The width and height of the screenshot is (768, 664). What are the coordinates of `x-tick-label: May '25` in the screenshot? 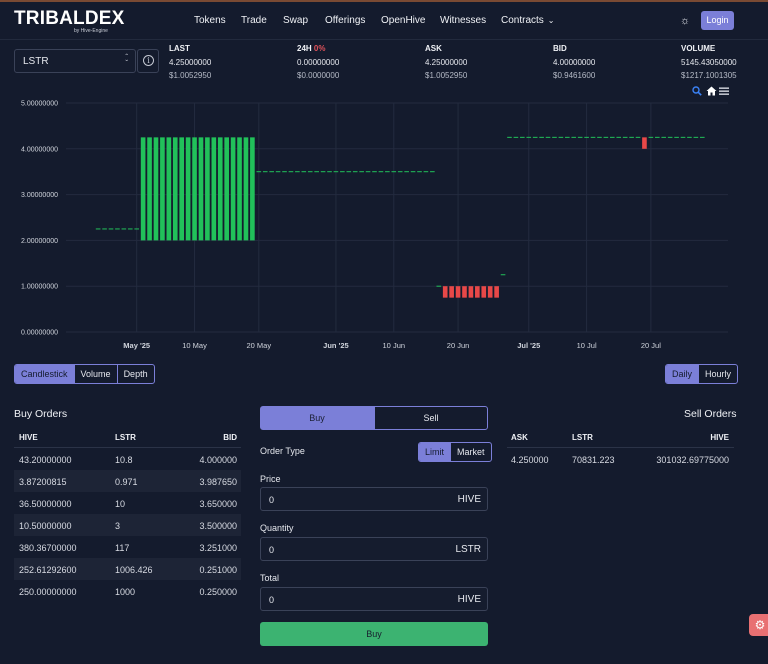 It's located at (136, 345).